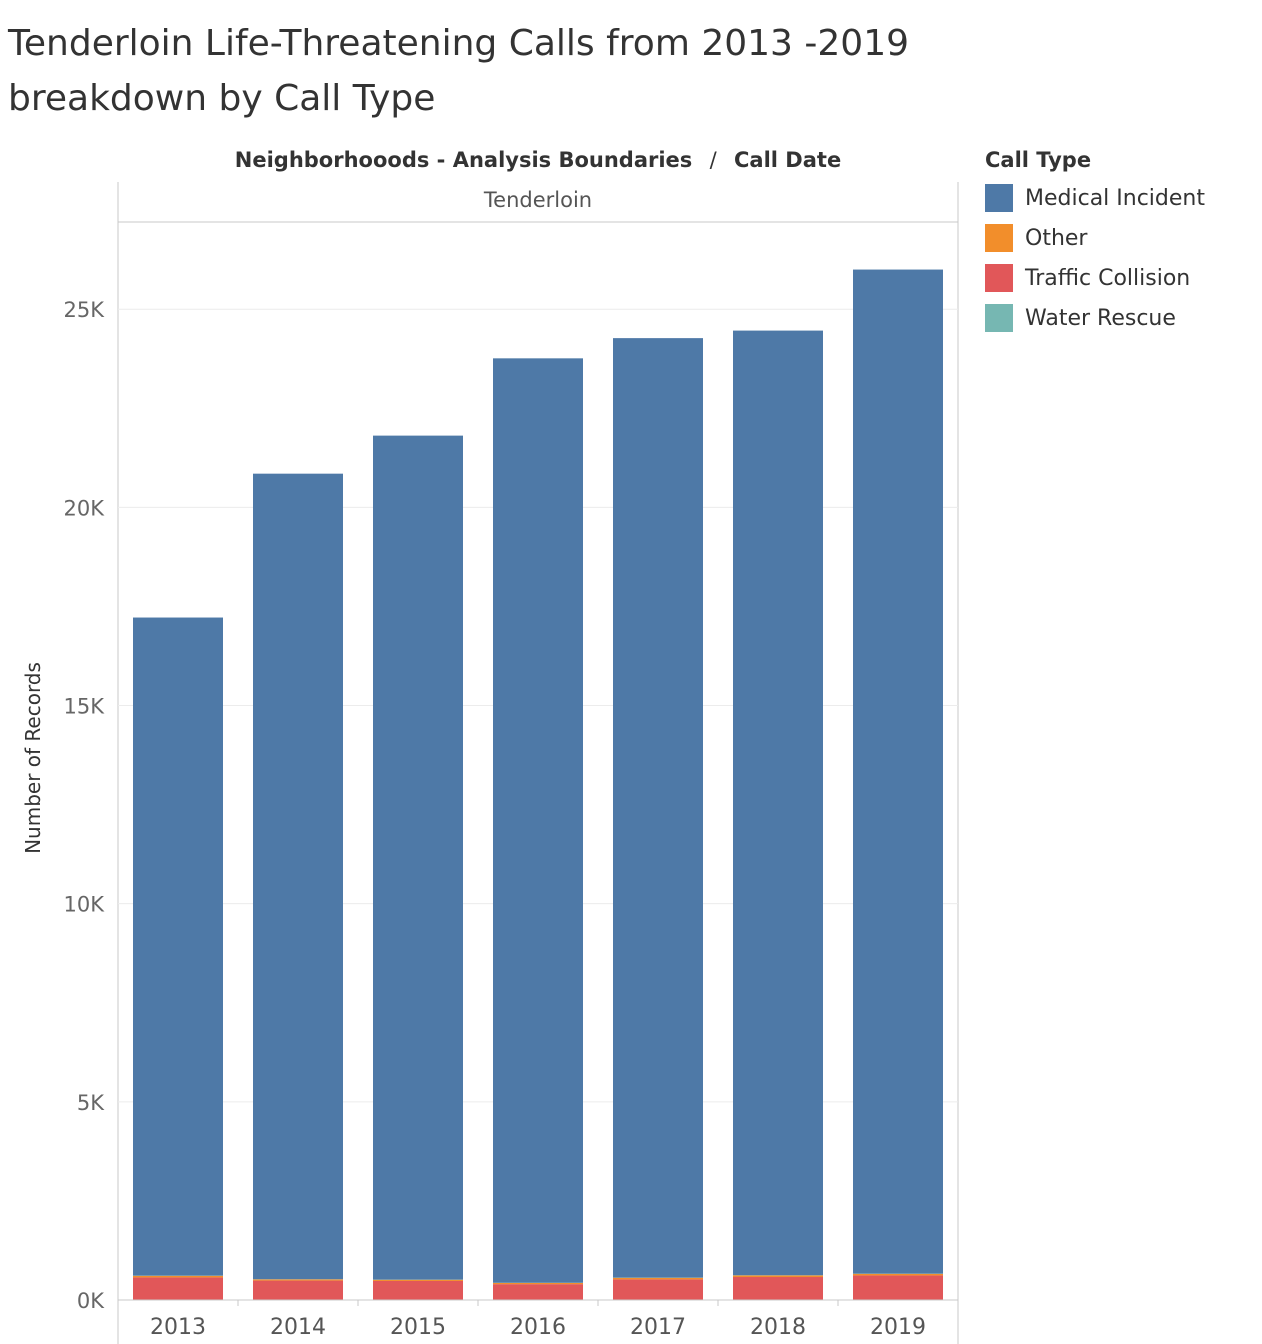 The height and width of the screenshot is (1344, 1262). I want to click on legend-label: Traffic Collision, so click(1108, 278).